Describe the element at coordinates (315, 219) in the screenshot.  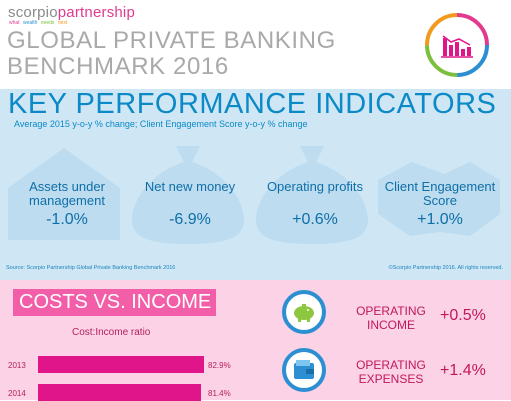
I see `kpi-value-operating-profits: +0.6%` at that location.